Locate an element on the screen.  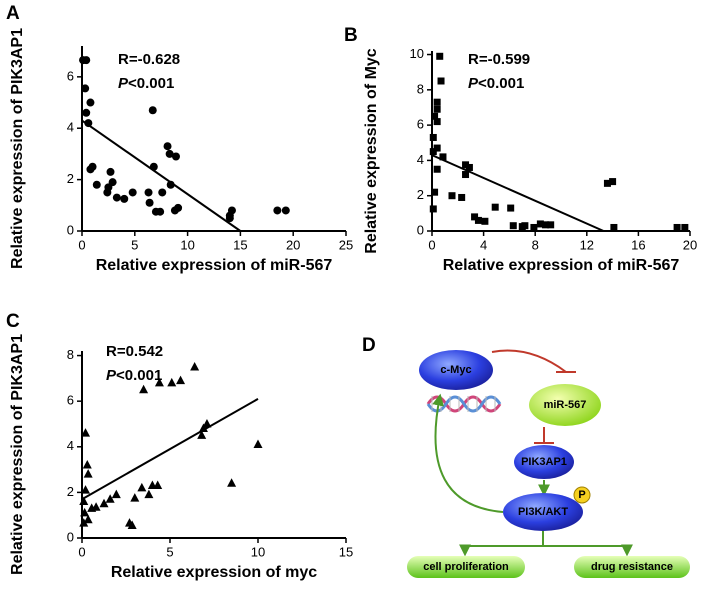
node-label: cell proliferation is located at coordinates (466, 567).